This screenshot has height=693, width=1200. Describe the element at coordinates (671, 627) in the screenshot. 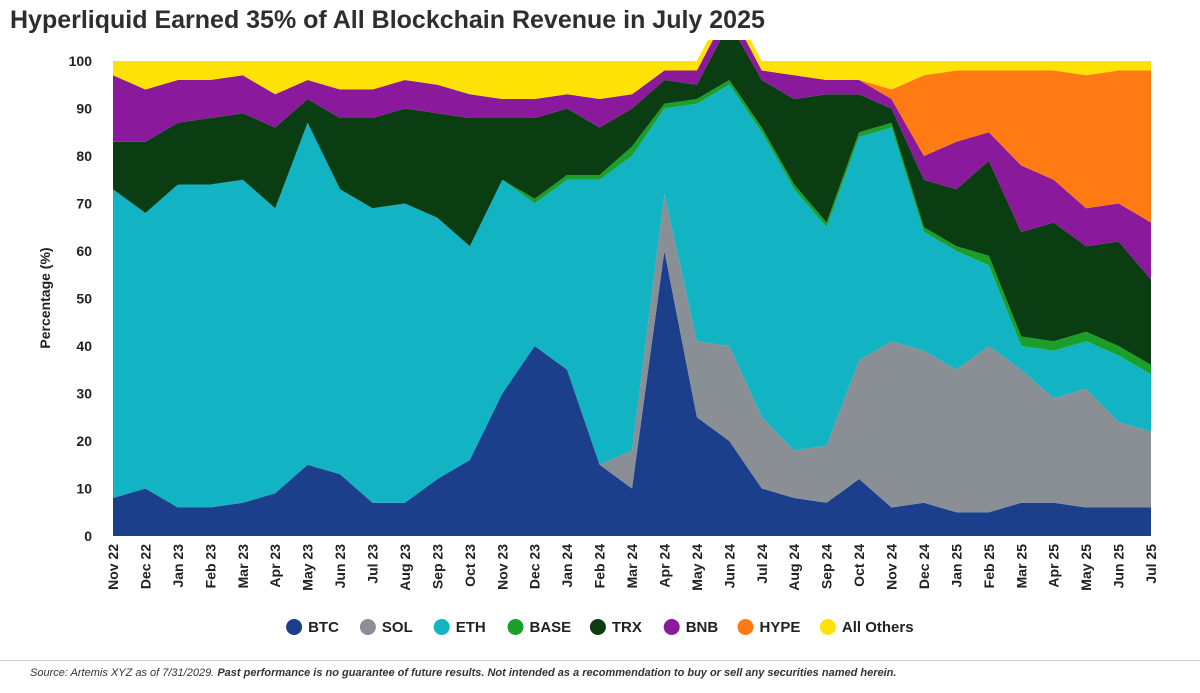

I see `legend-swatch-bnb` at that location.